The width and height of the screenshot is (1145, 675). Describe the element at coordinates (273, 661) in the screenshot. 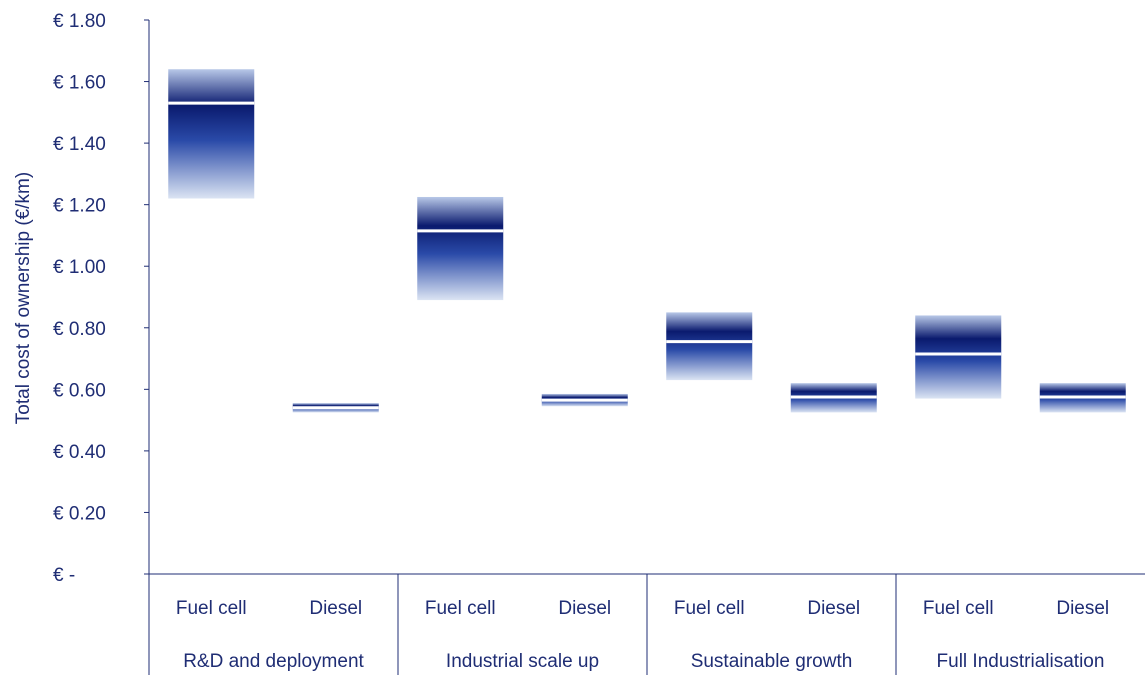

I see `group-label: R&D and deployment` at that location.